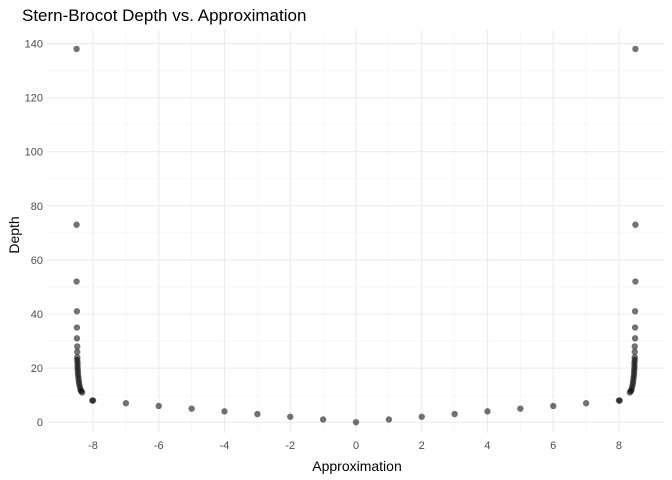 This screenshot has height=480, width=672. I want to click on y-tick-label: 80, so click(37, 207).